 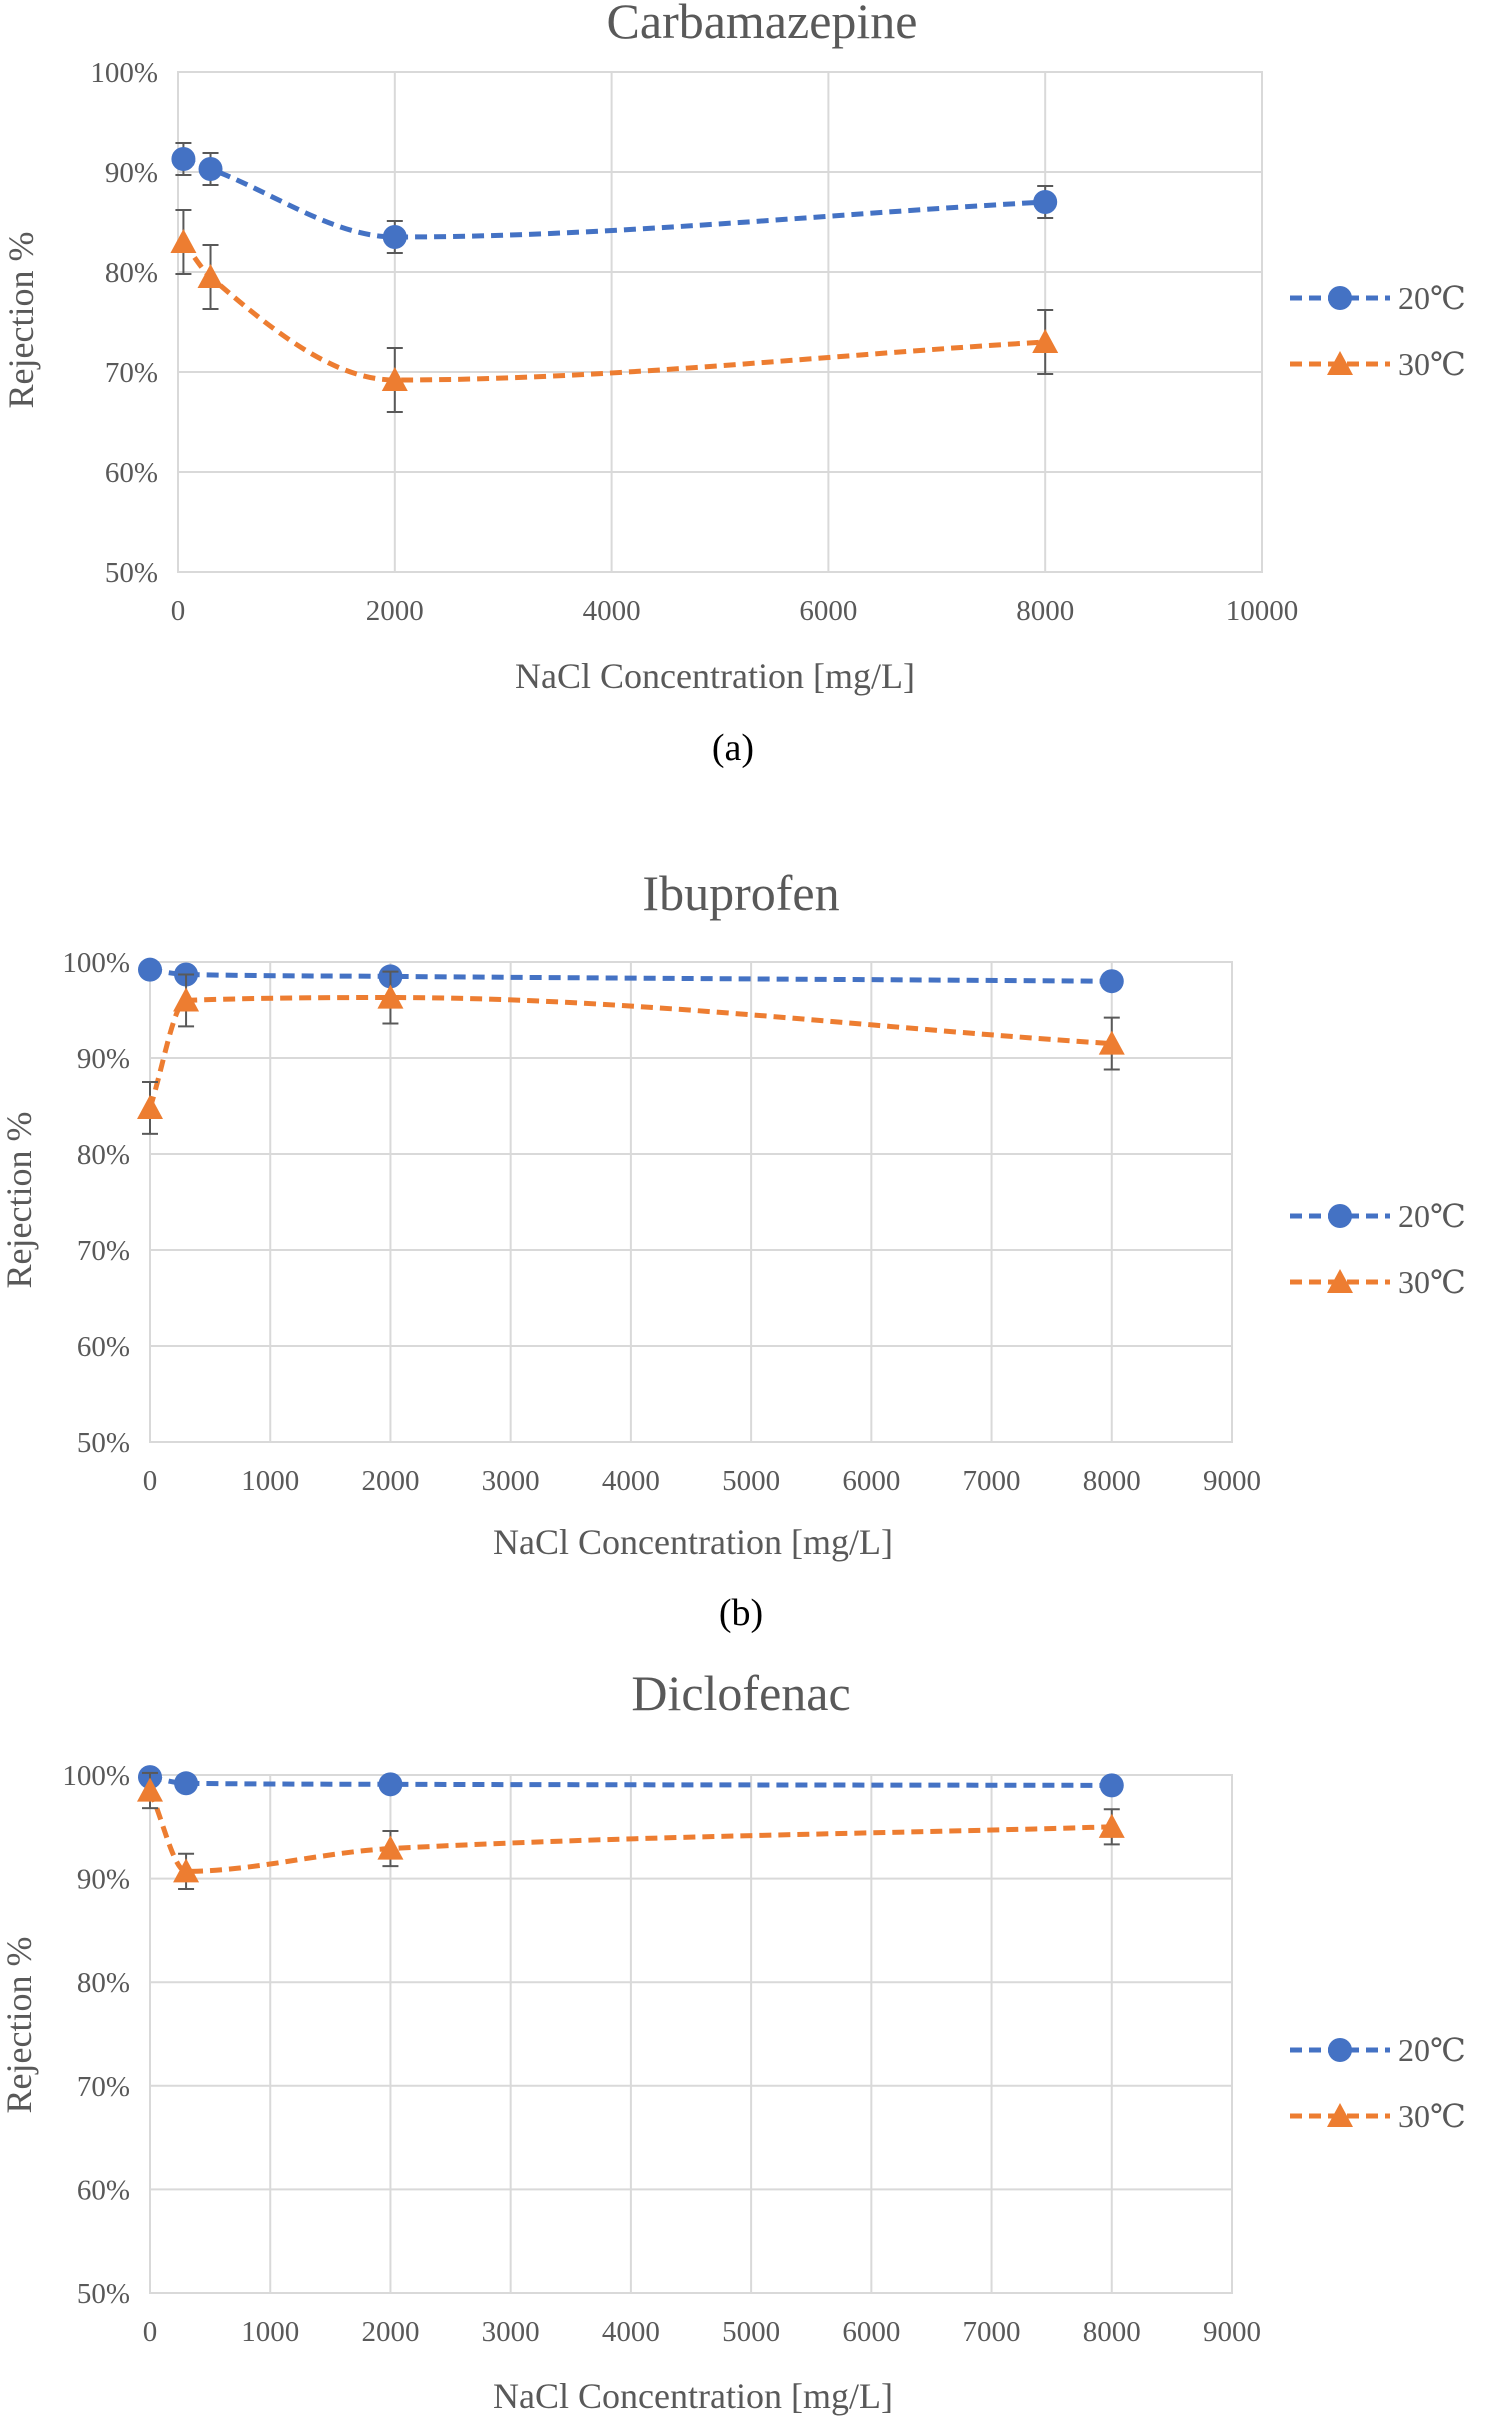 I want to click on panel-caption: (a), so click(x=733, y=748).